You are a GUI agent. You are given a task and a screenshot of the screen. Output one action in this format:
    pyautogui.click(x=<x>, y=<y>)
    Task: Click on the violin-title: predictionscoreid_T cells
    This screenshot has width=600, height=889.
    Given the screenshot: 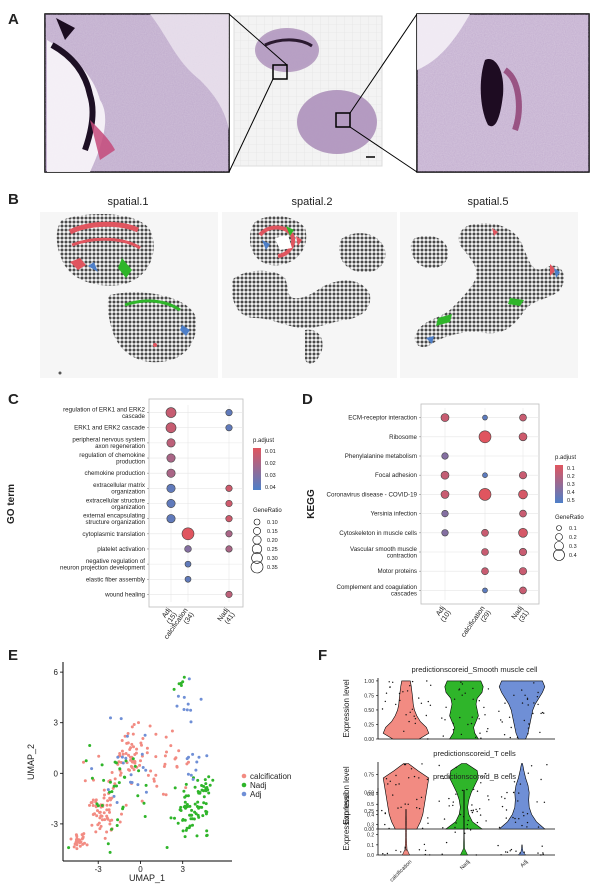 What is the action you would take?
    pyautogui.click(x=474, y=753)
    